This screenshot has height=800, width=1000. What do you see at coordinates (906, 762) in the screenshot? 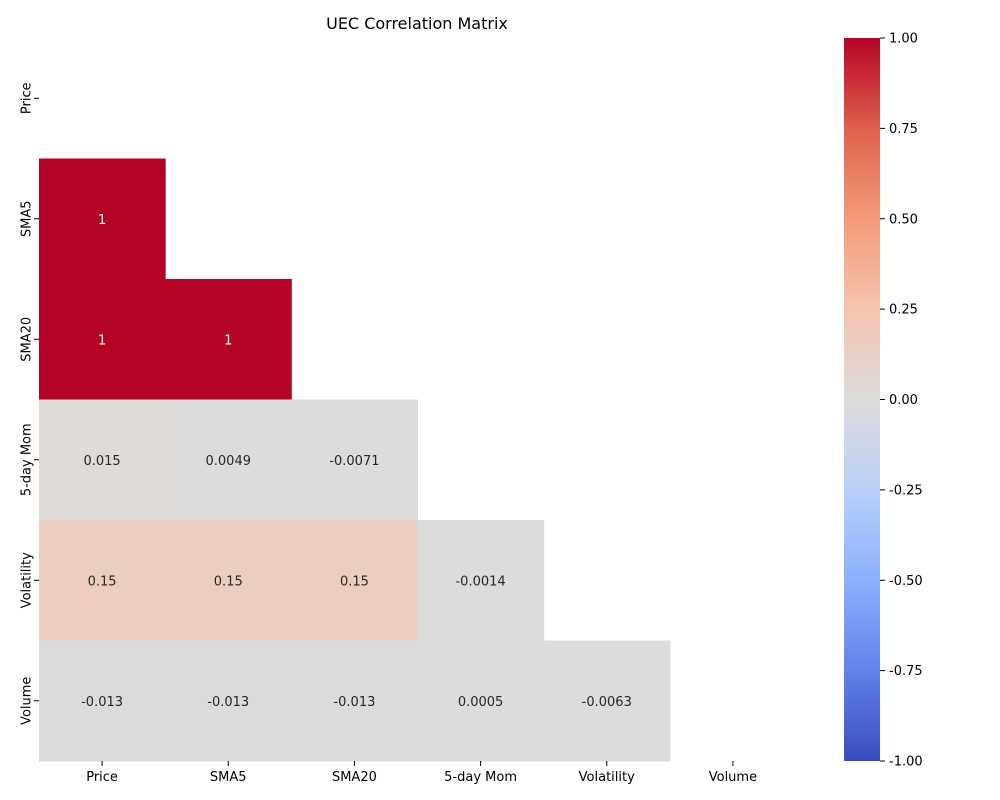
I see `colorbar-tick-label: -1.00` at bounding box center [906, 762].